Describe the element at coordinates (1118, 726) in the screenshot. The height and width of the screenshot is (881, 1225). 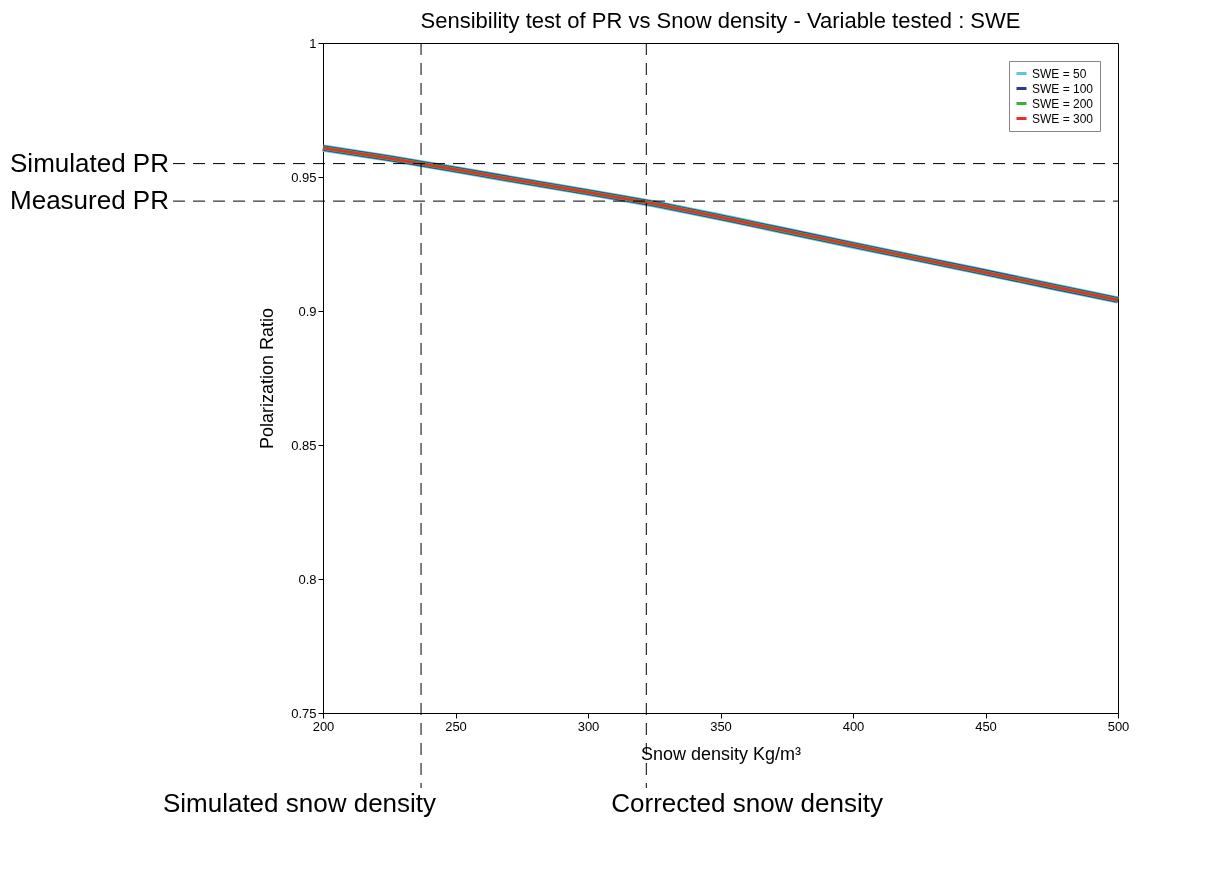
I see `x-tick-label: 500` at that location.